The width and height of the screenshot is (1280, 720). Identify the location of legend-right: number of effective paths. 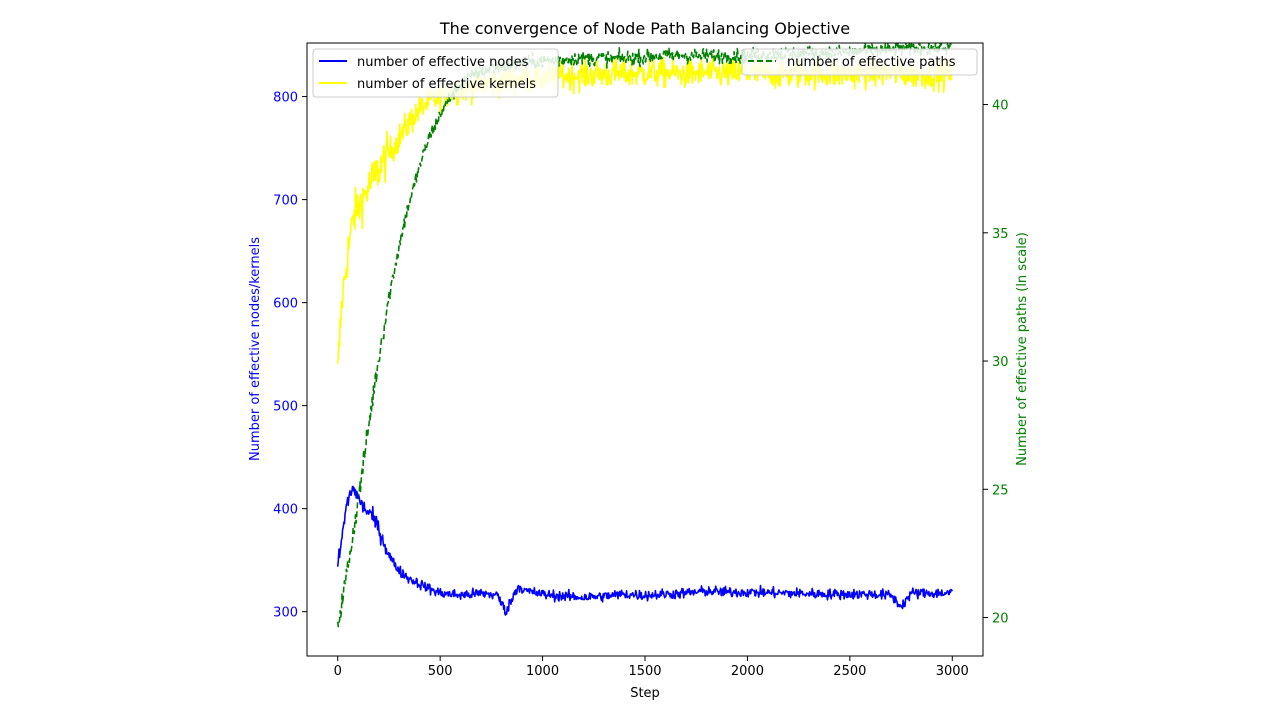
(859, 62).